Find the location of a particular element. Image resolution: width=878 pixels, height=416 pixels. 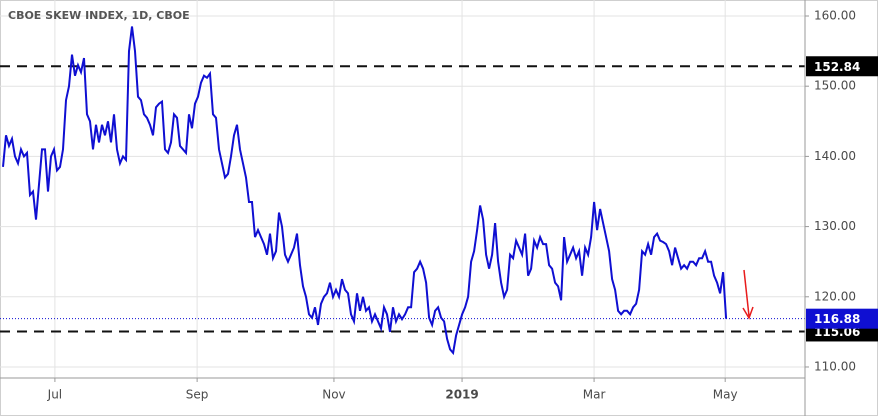

x-tick-label: 2019 is located at coordinates (461, 395).